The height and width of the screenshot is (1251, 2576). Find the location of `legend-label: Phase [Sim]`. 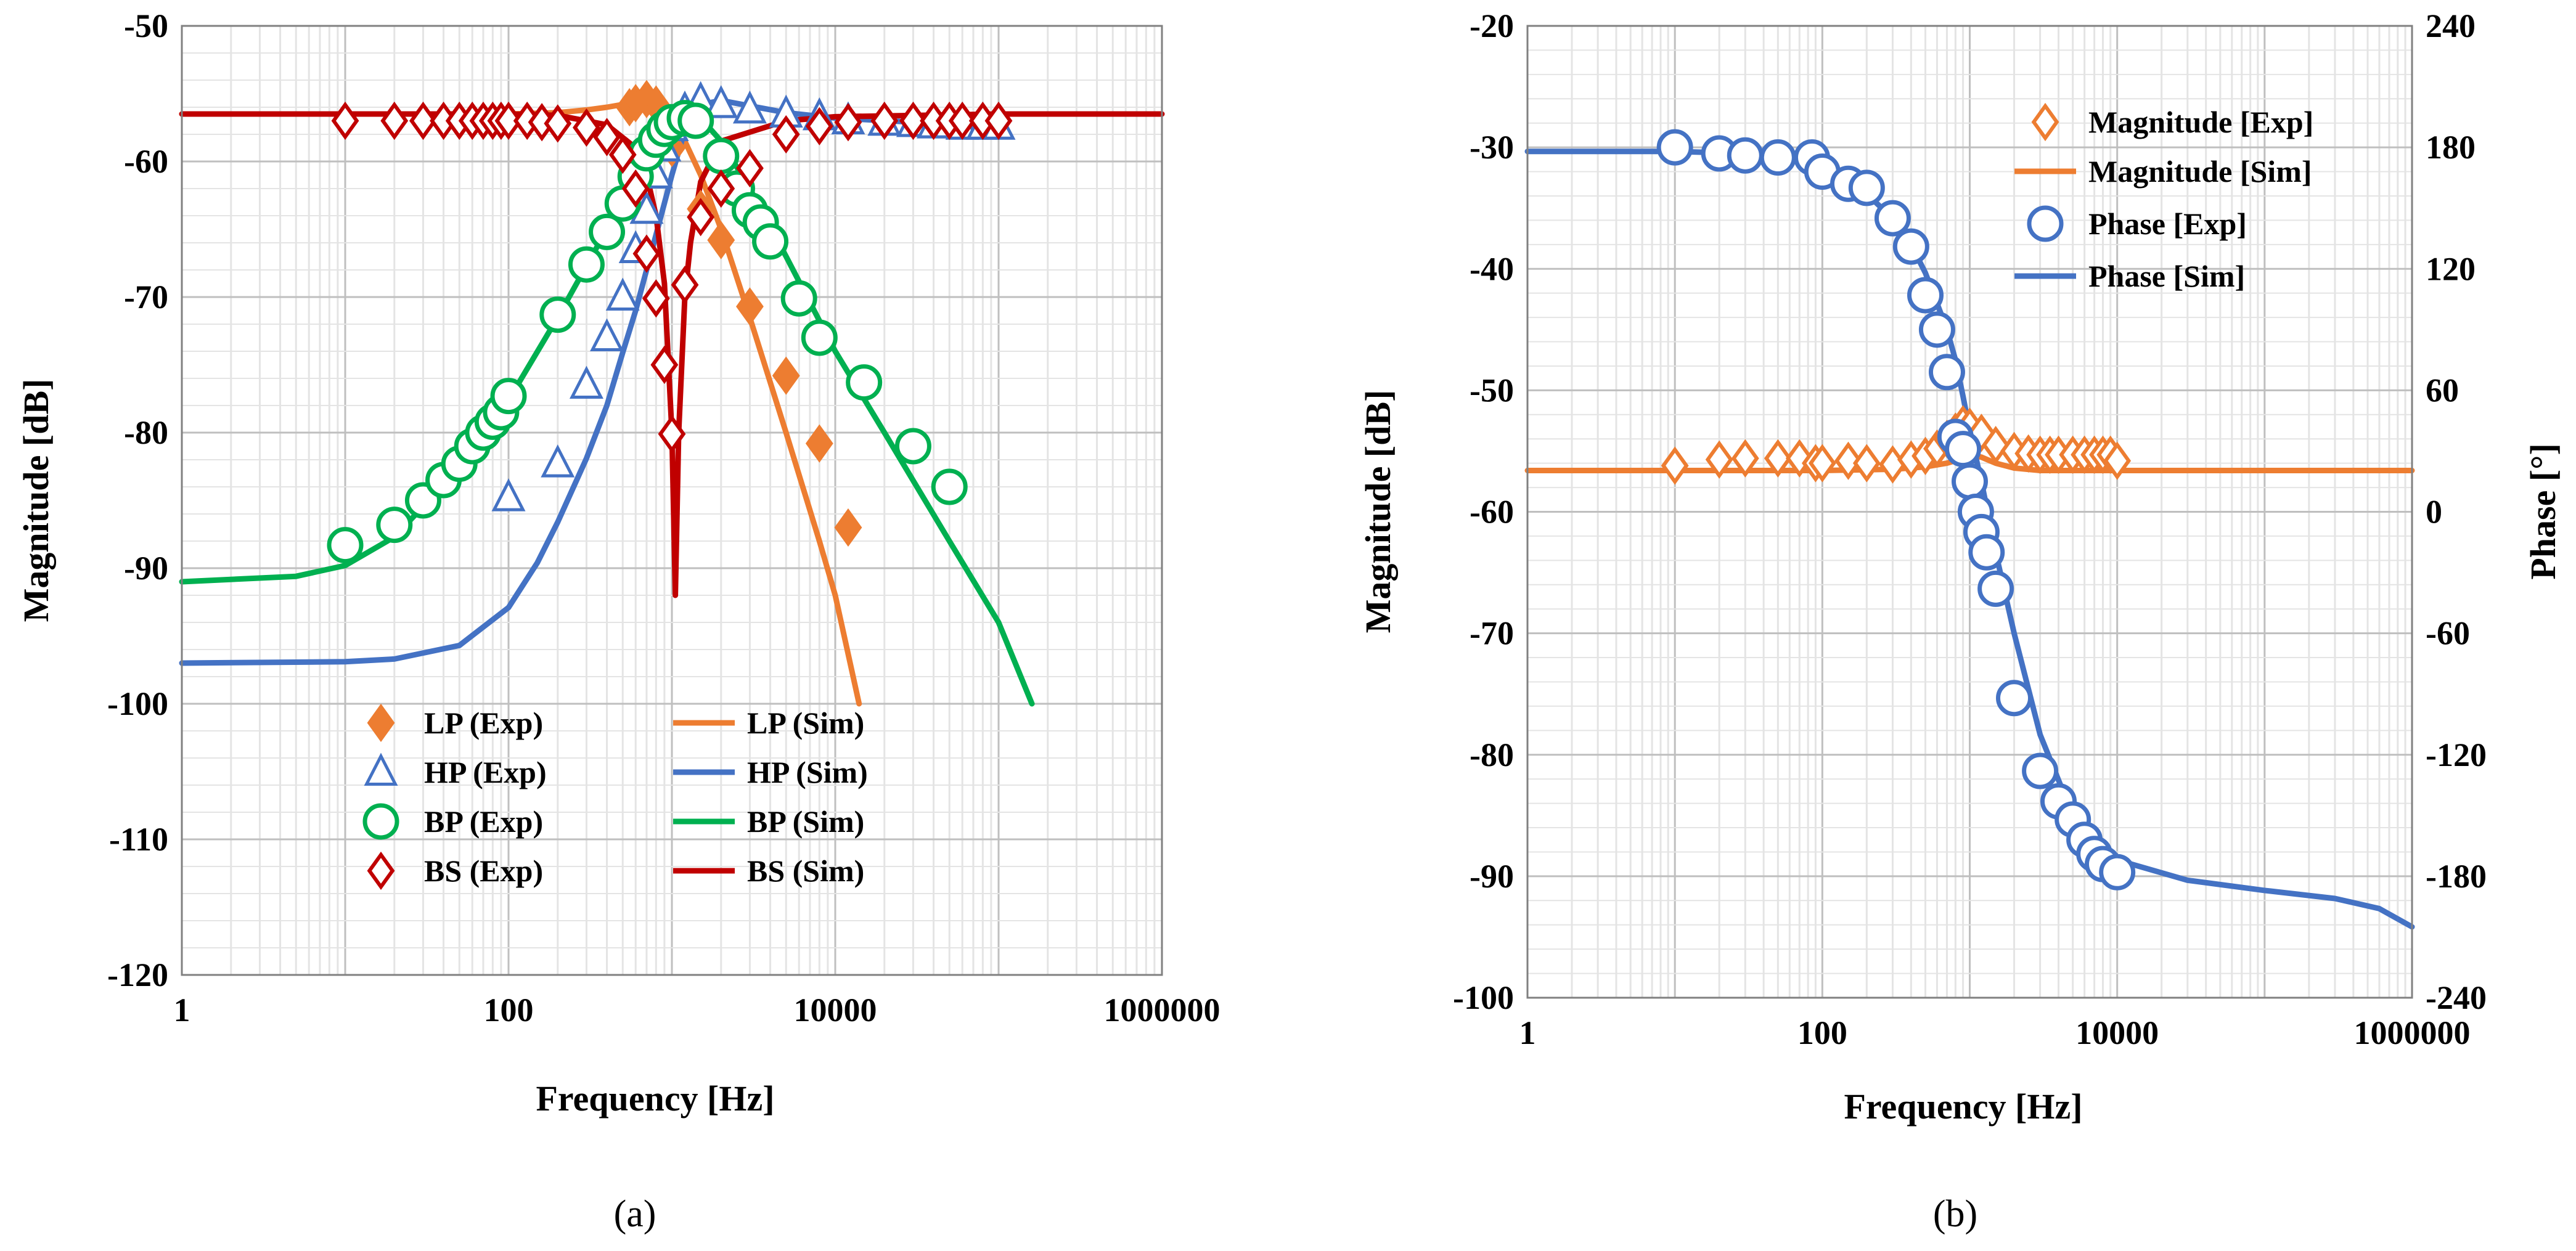

legend-label: Phase [Sim] is located at coordinates (2166, 276).